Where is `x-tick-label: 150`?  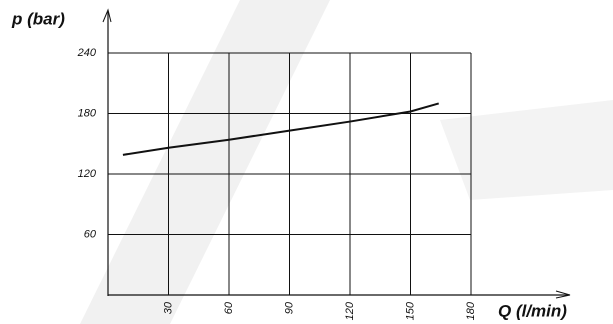 x-tick-label: 150 is located at coordinates (410, 310).